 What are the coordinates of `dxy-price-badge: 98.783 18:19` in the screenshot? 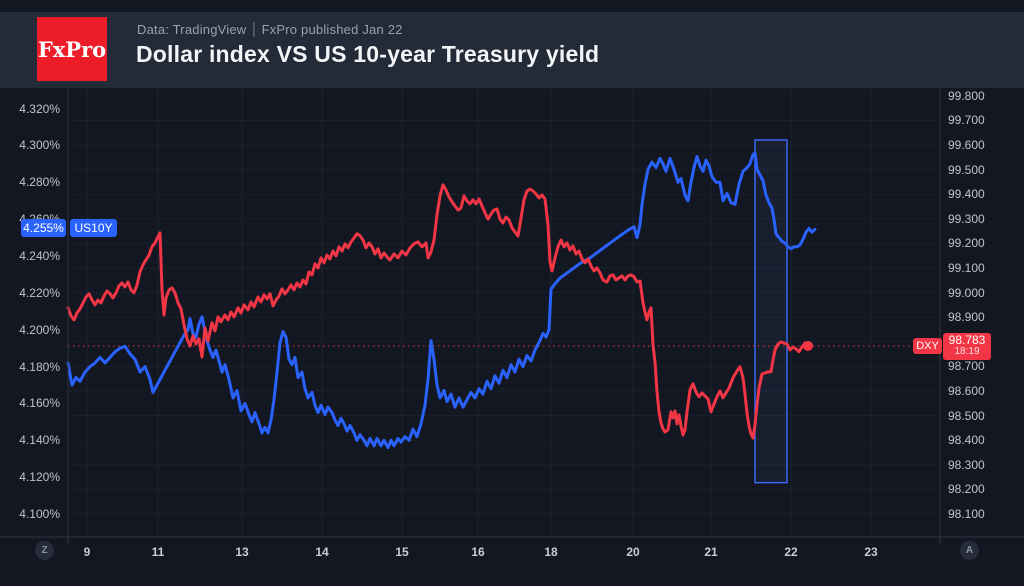 It's located at (967, 346).